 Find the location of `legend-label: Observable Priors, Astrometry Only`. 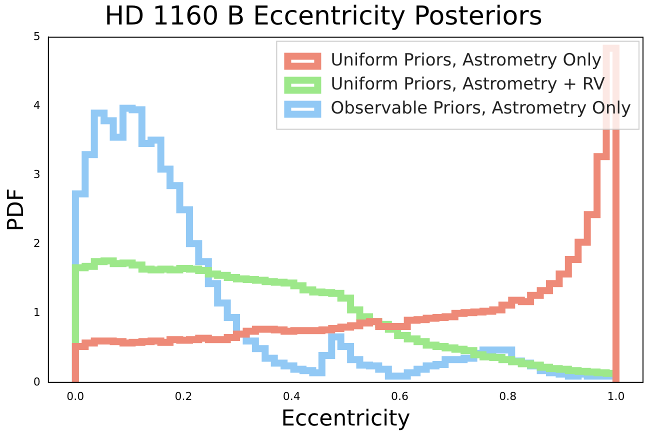

legend-label: Observable Priors, Astrometry Only is located at coordinates (481, 108).